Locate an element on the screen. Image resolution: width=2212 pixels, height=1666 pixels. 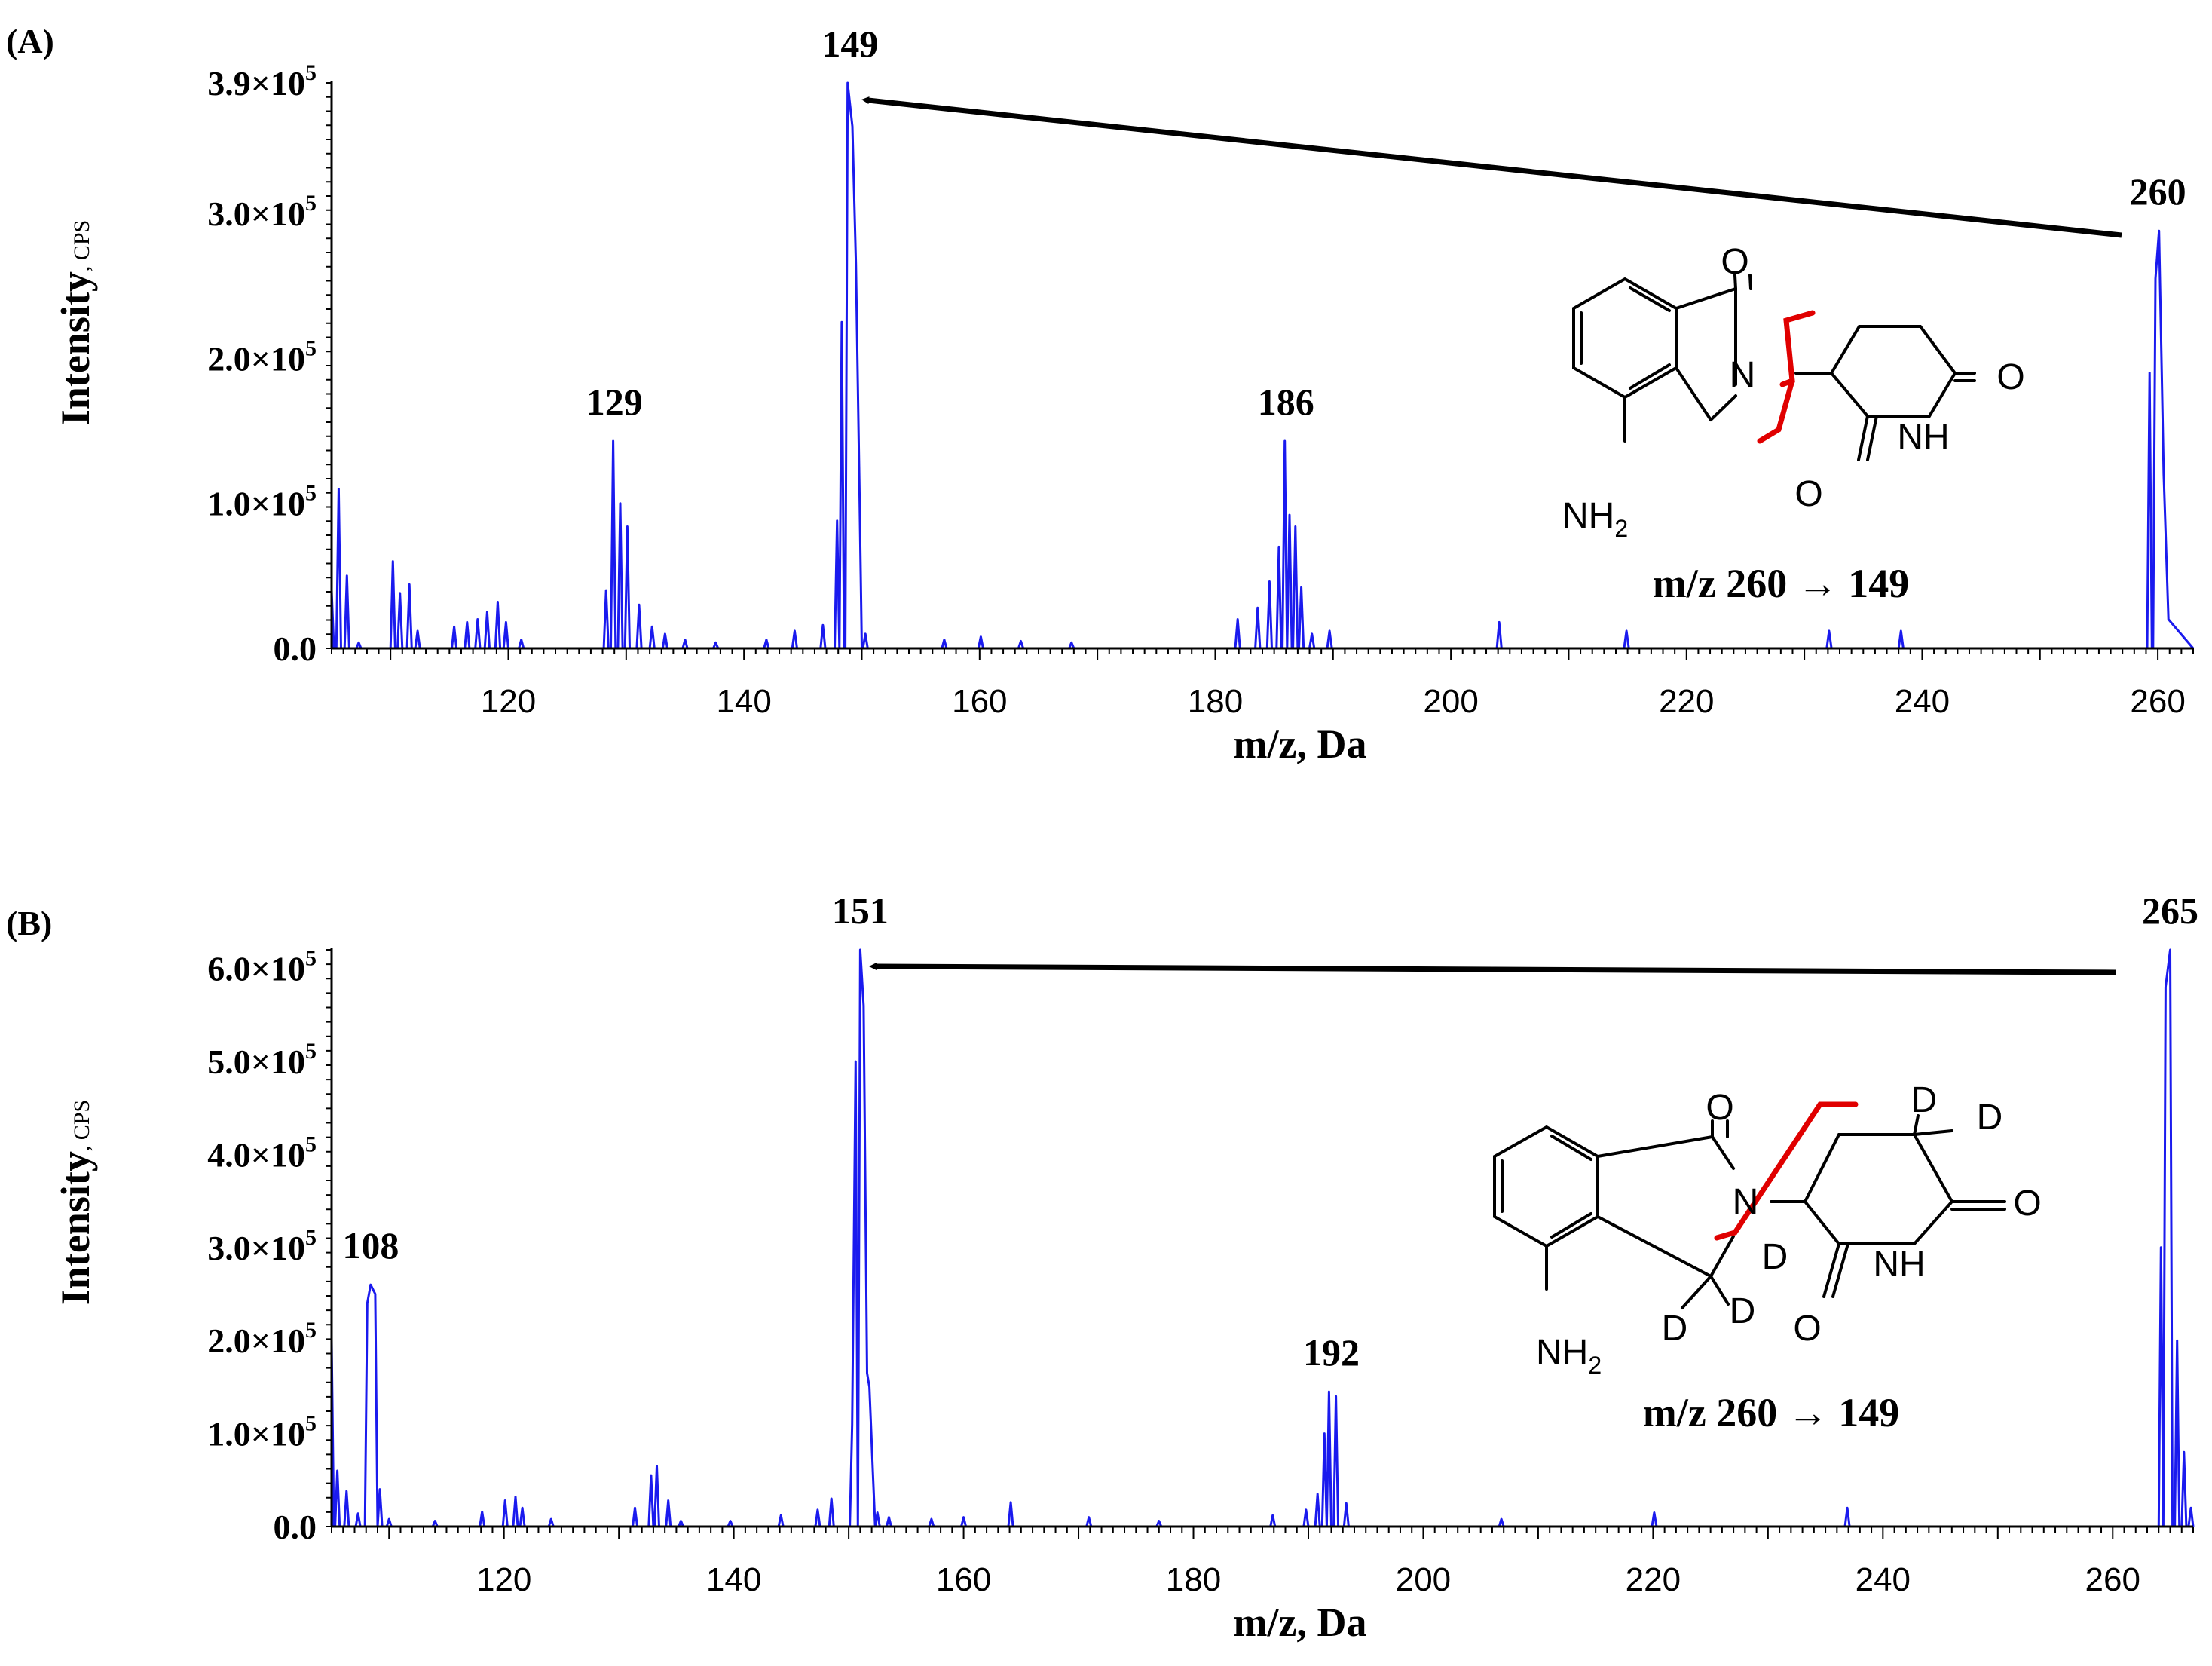
panel-b-structure-lenalidomide-d5 is located at coordinates (1750, 1205).